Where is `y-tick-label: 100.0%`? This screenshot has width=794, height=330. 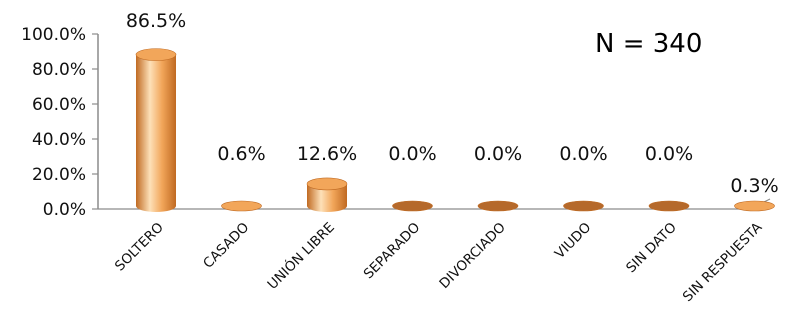
y-tick-label: 100.0% is located at coordinates (53, 35).